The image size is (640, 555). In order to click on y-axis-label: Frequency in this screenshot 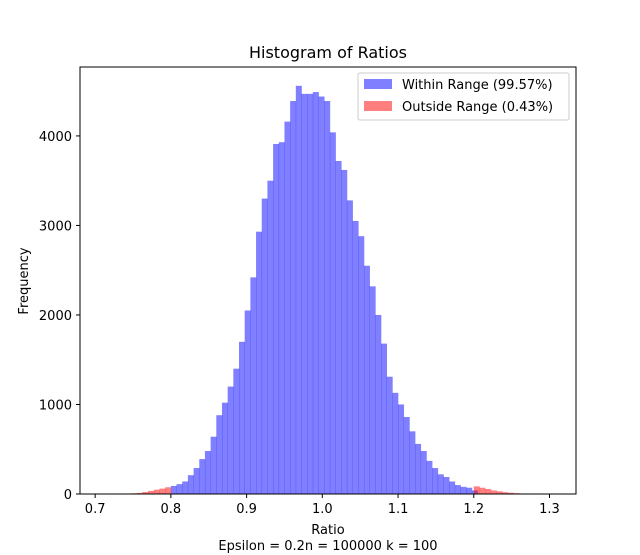, I will do `click(24, 280)`.